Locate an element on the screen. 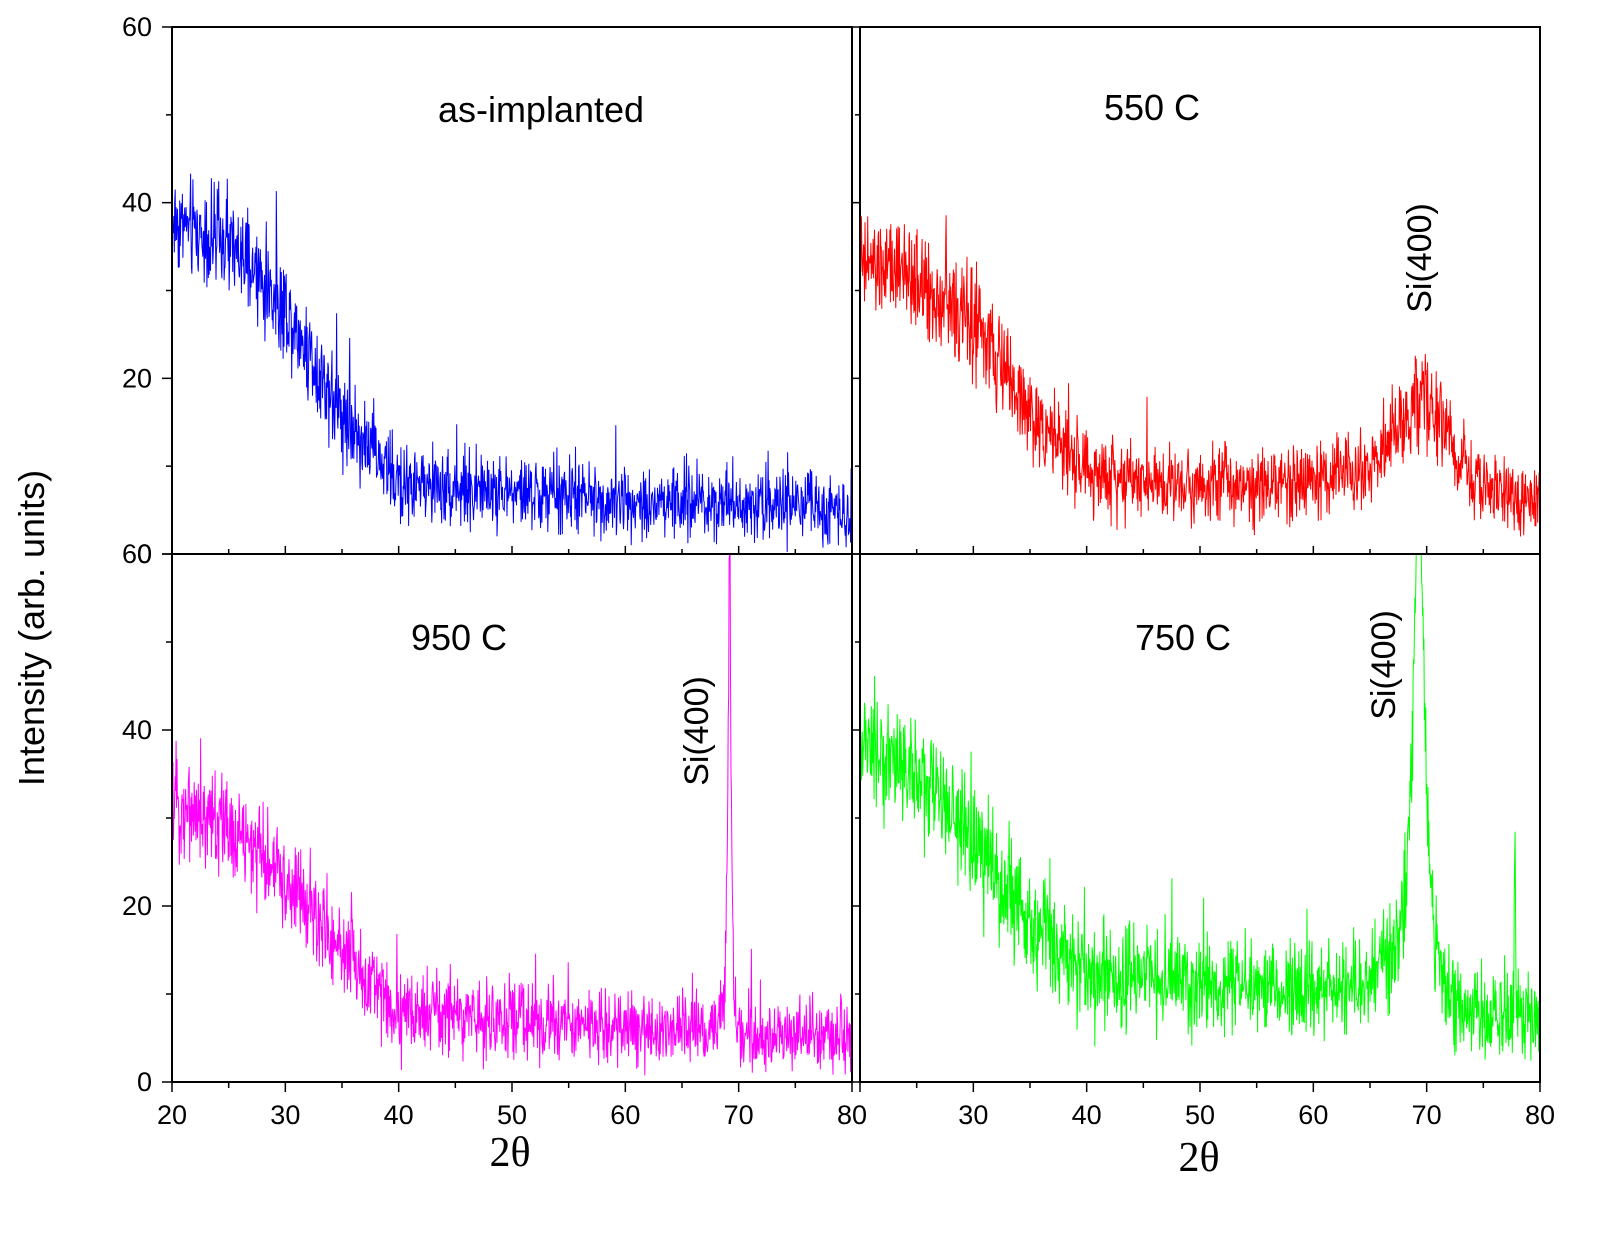 Image resolution: width=1605 pixels, height=1237 pixels. 550c-plot-area is located at coordinates (1200, 376).